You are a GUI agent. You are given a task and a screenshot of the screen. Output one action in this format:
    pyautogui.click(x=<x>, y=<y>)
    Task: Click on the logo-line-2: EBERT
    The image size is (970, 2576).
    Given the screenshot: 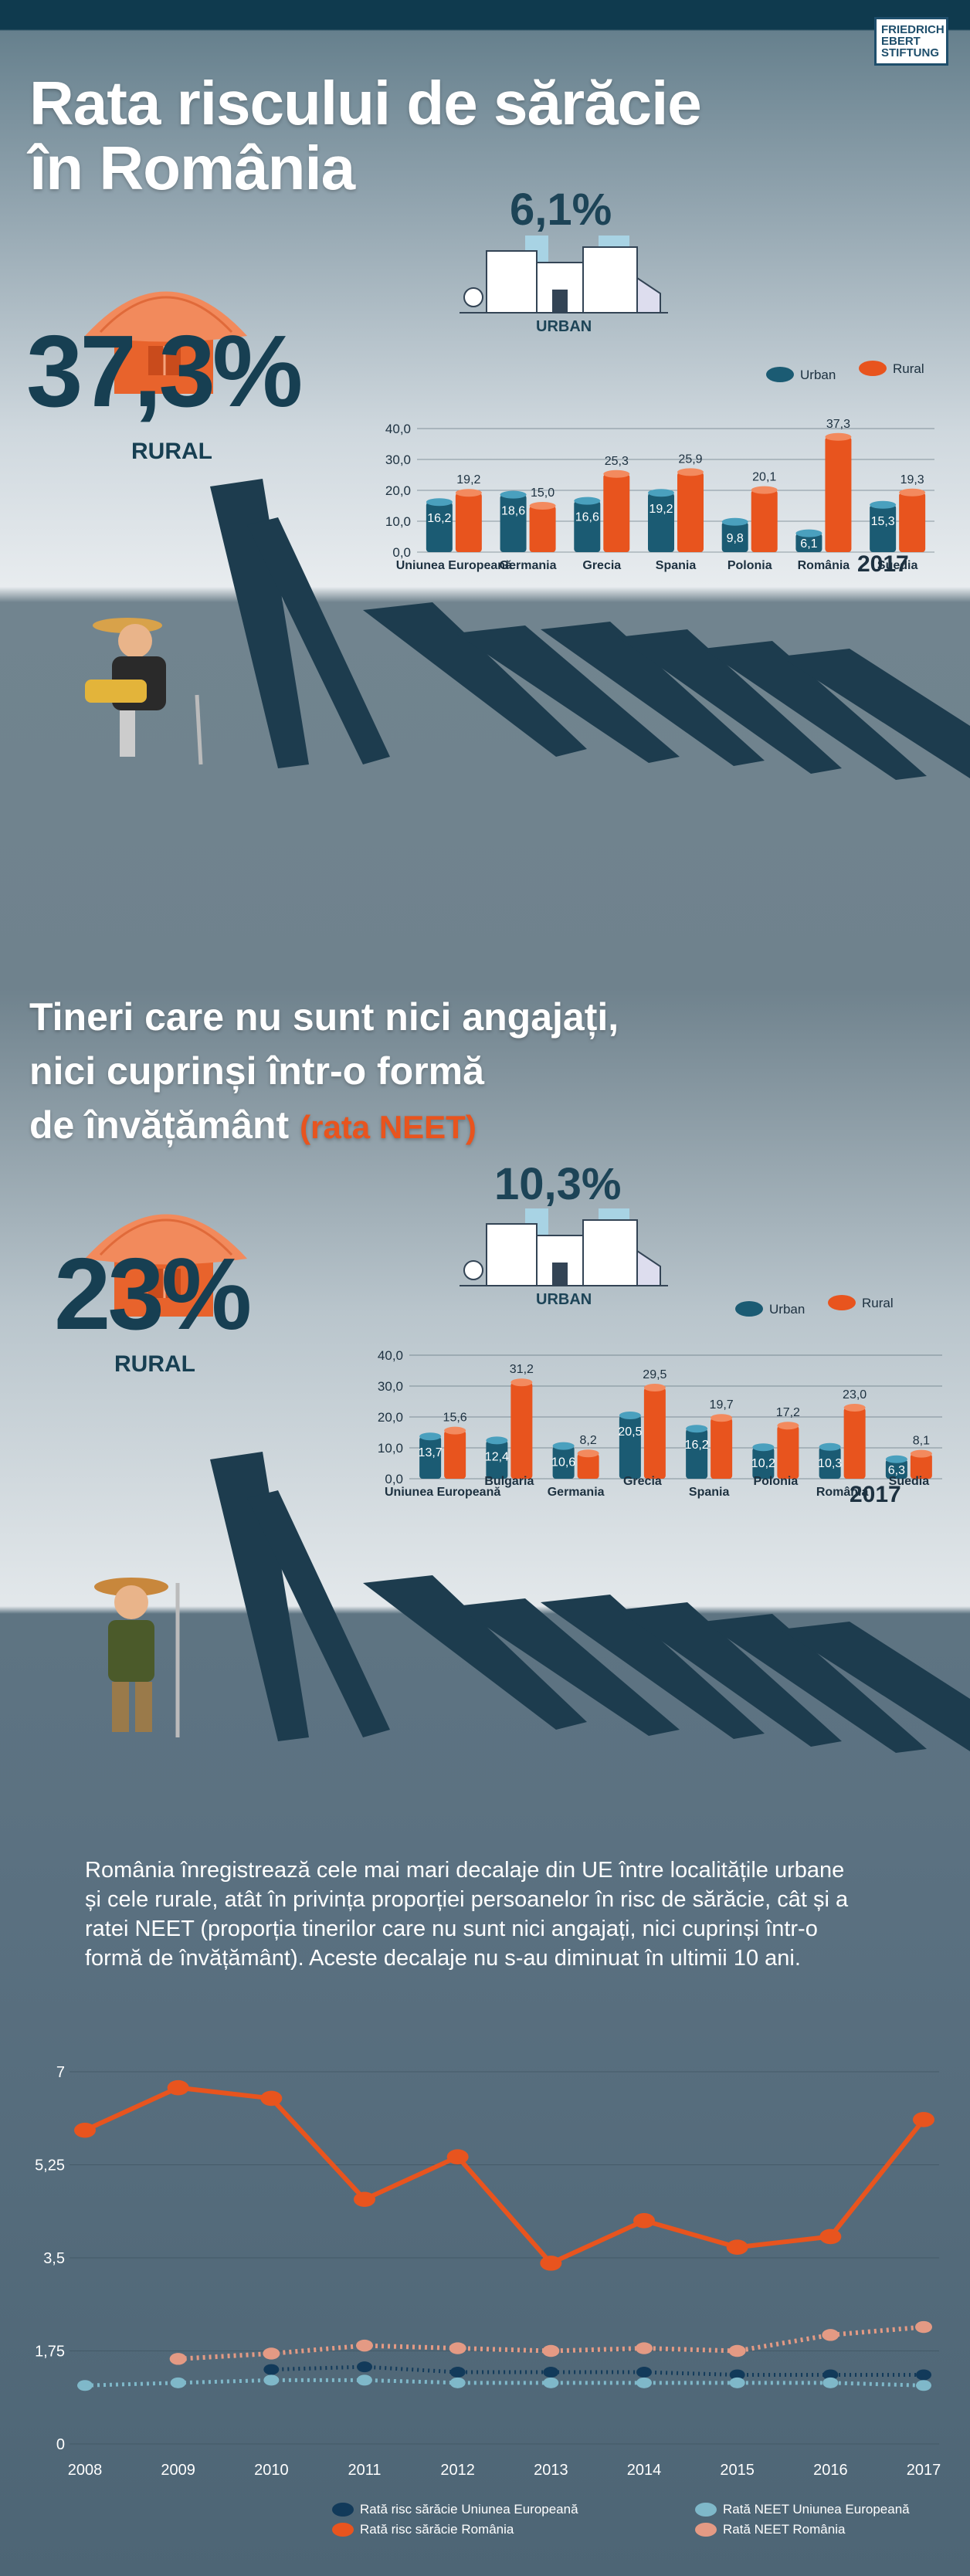 What is the action you would take?
    pyautogui.click(x=901, y=41)
    